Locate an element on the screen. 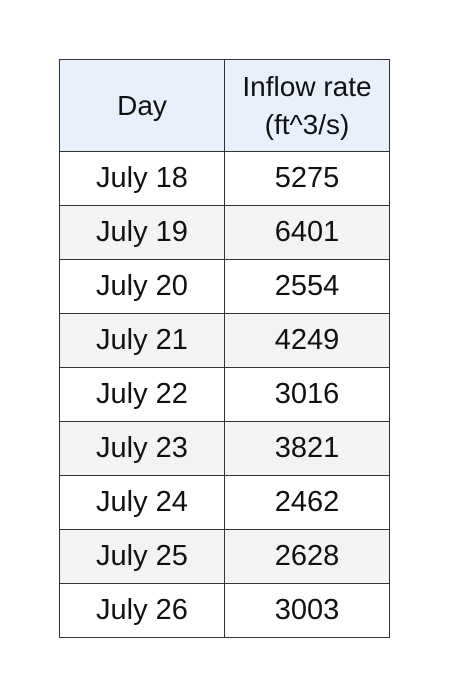  table-row: July 24 2462 is located at coordinates (224, 502).